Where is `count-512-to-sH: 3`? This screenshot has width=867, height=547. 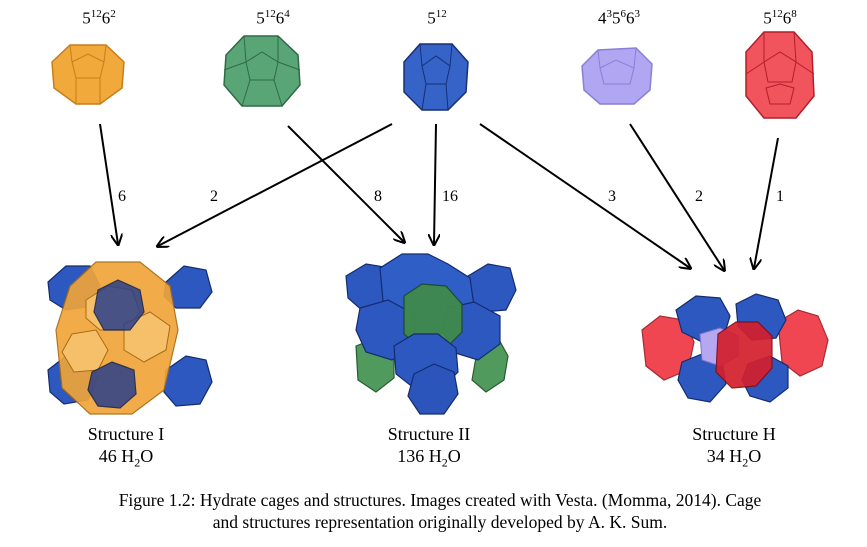
count-512-to-sH: 3 is located at coordinates (612, 196).